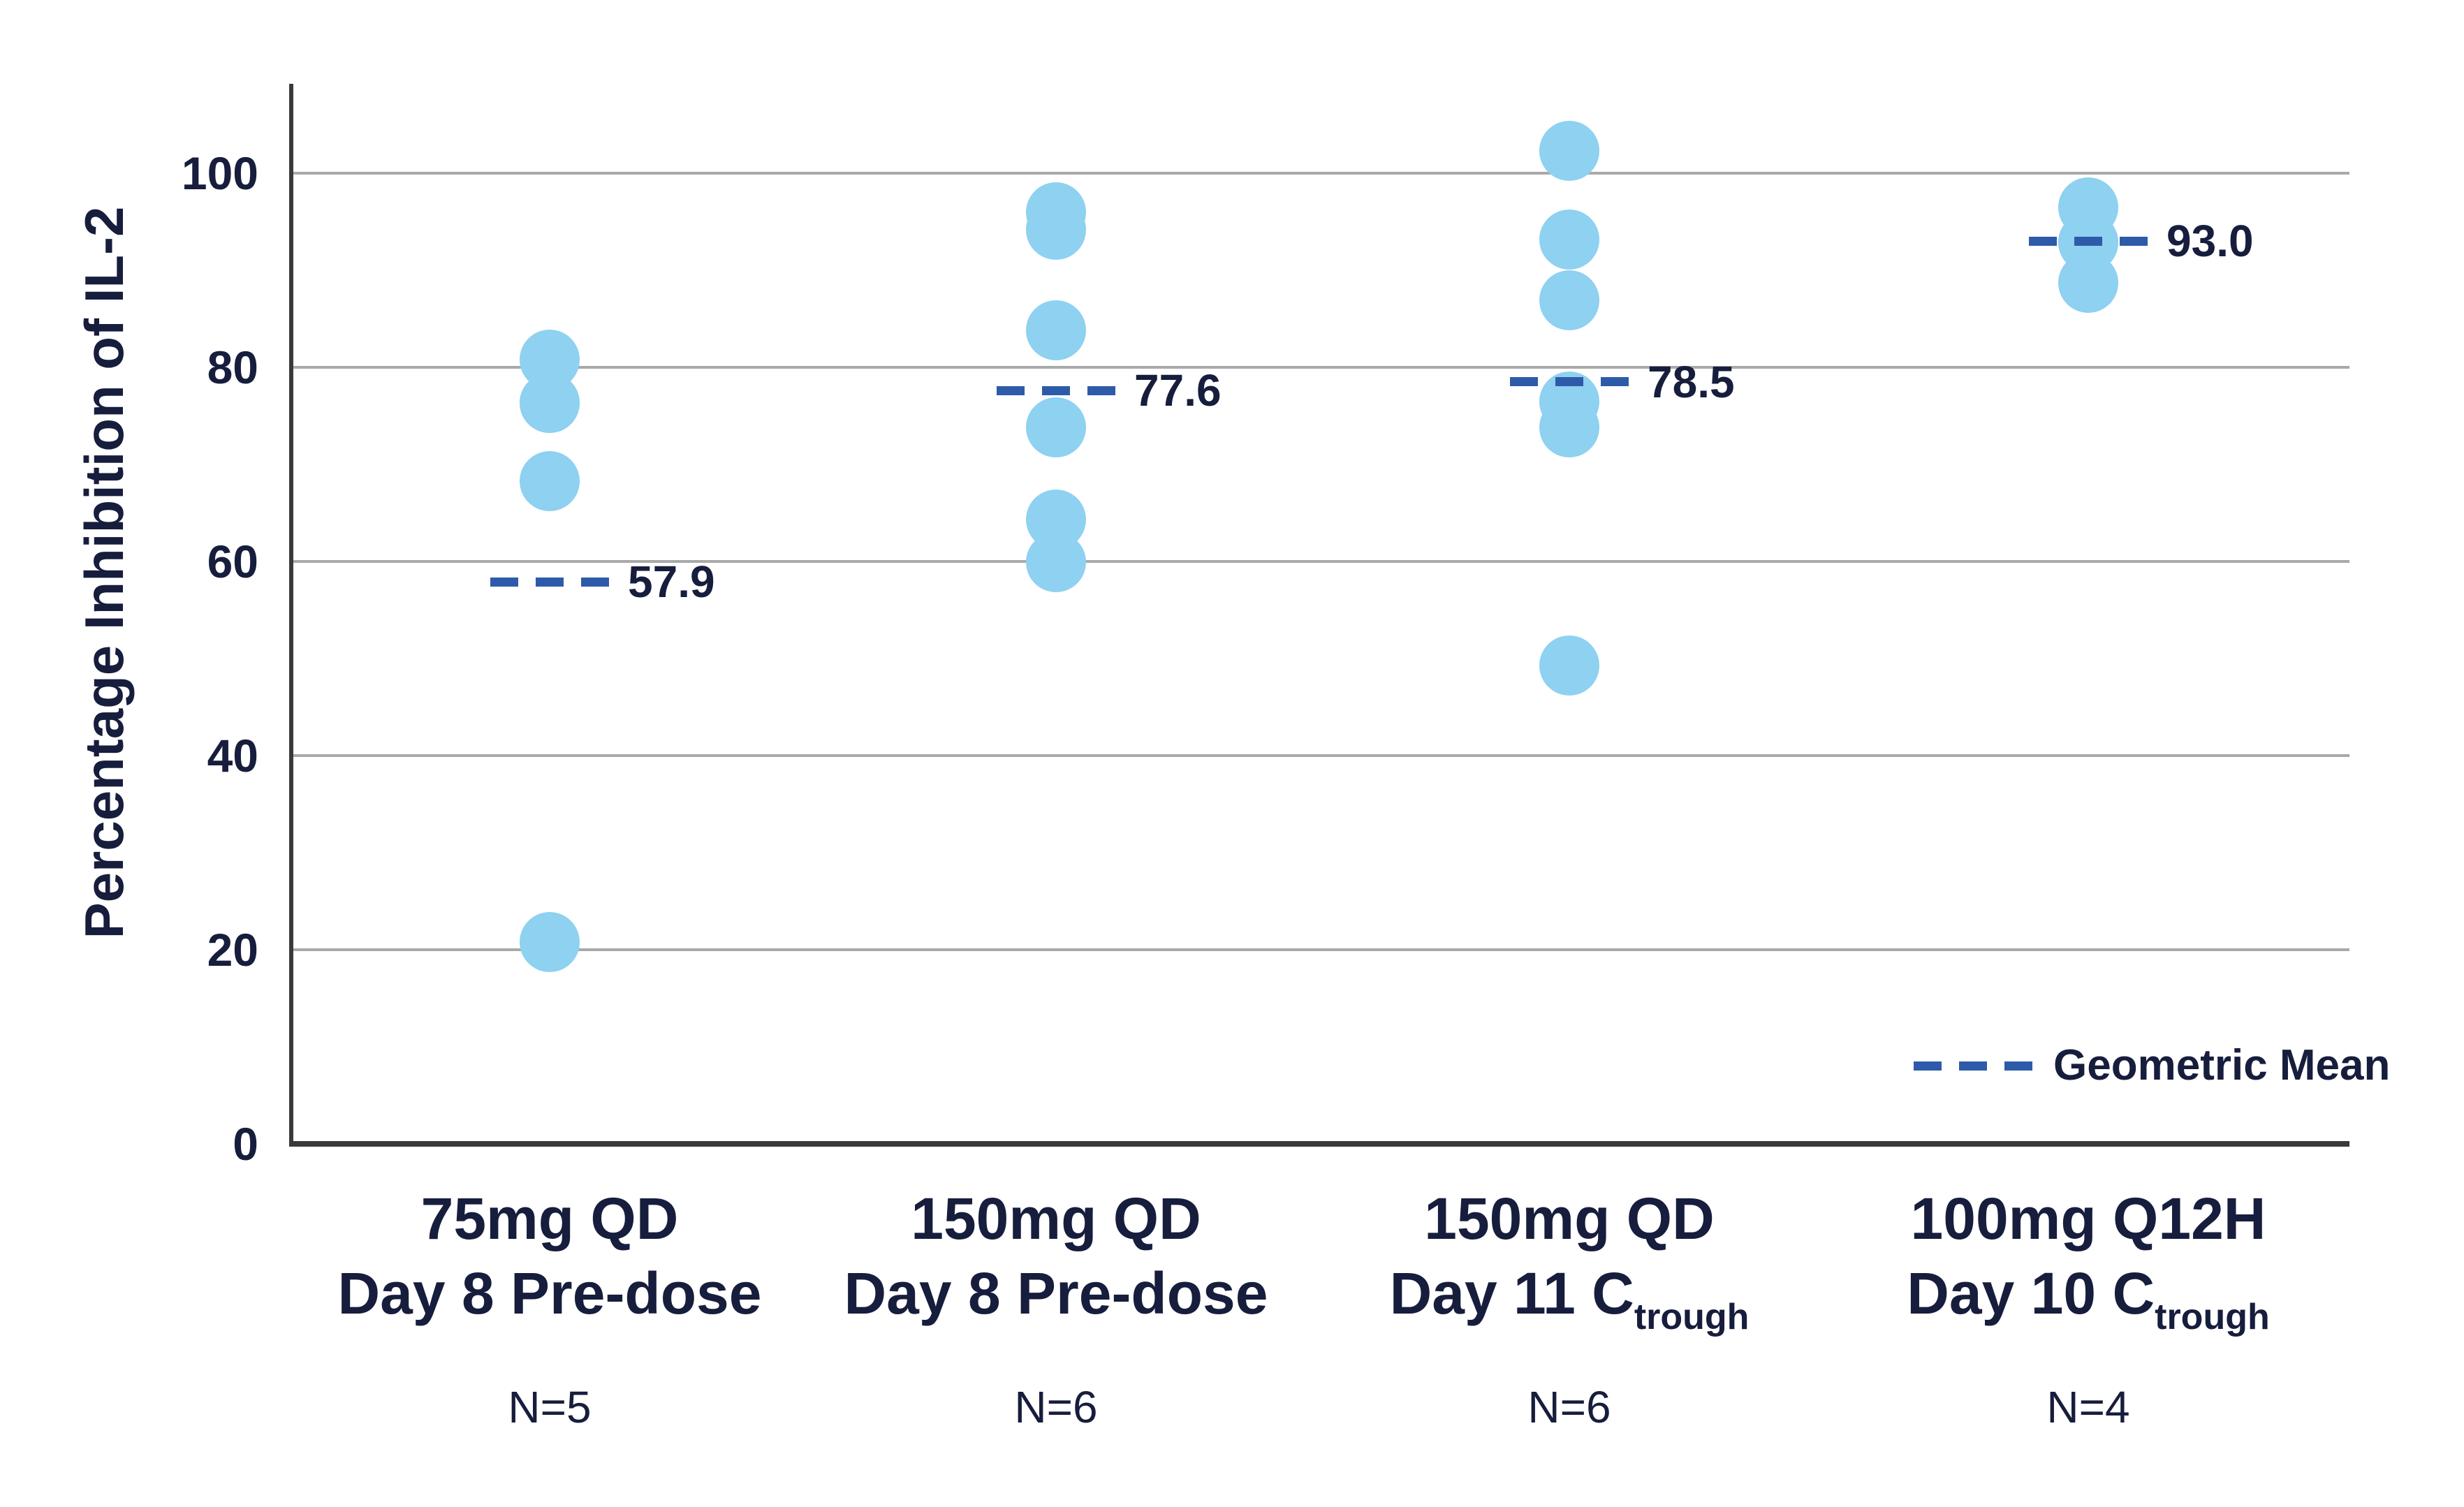 Image resolution: width=2464 pixels, height=1507 pixels. Describe the element at coordinates (2088, 1407) in the screenshot. I see `group-n-label: N=4` at that location.